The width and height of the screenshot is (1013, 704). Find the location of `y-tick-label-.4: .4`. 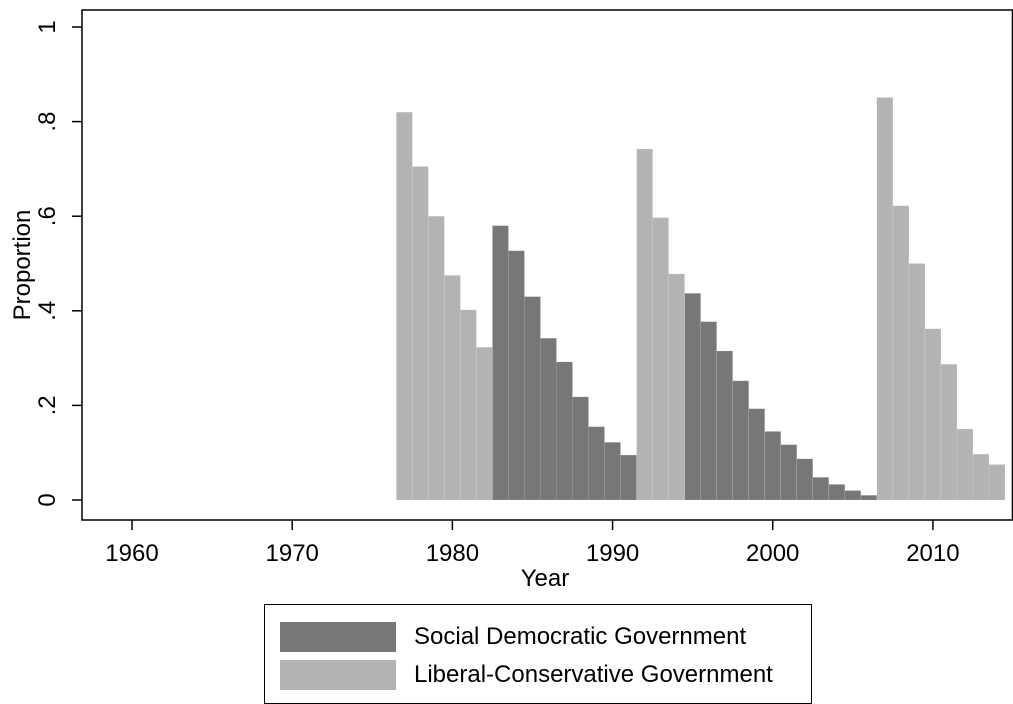

y-tick-label-.4: .4 is located at coordinates (47, 311).